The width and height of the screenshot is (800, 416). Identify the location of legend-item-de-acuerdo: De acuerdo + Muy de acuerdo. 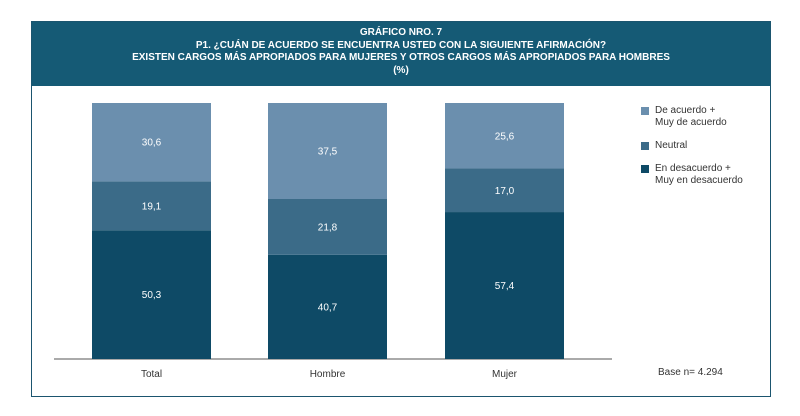
(692, 117).